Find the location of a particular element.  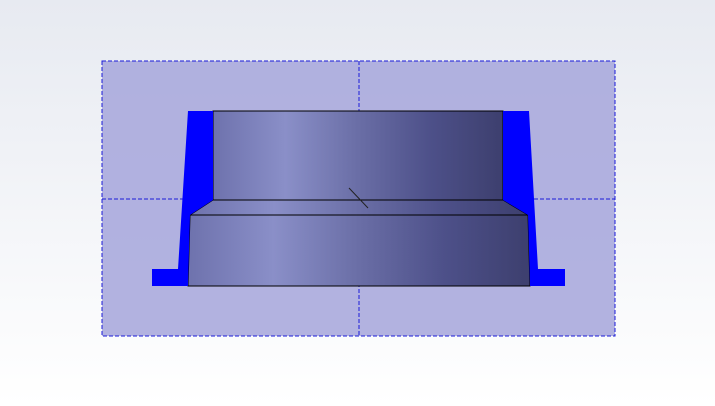

lower-bore-surface is located at coordinates (359, 250).